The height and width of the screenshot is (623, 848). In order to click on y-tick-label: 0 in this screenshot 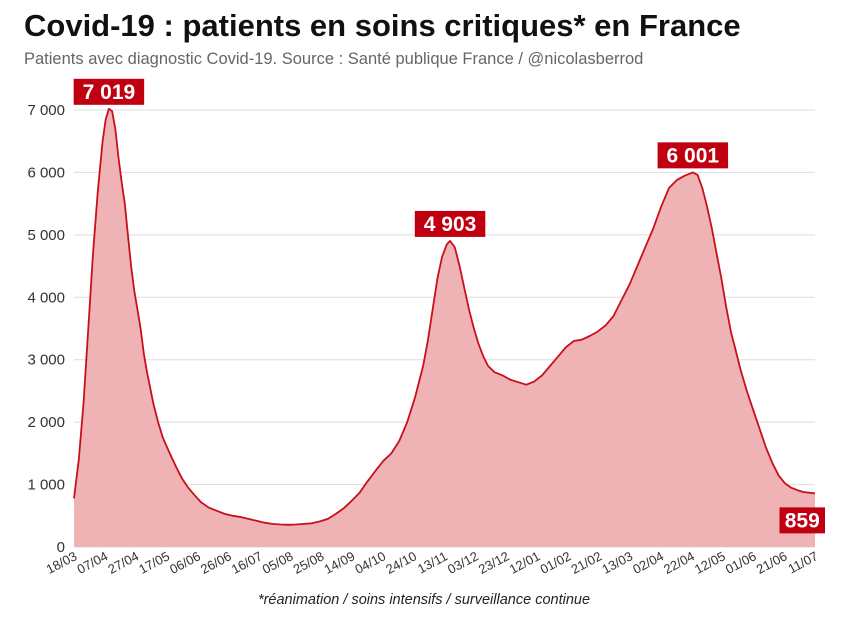, I will do `click(61, 547)`.